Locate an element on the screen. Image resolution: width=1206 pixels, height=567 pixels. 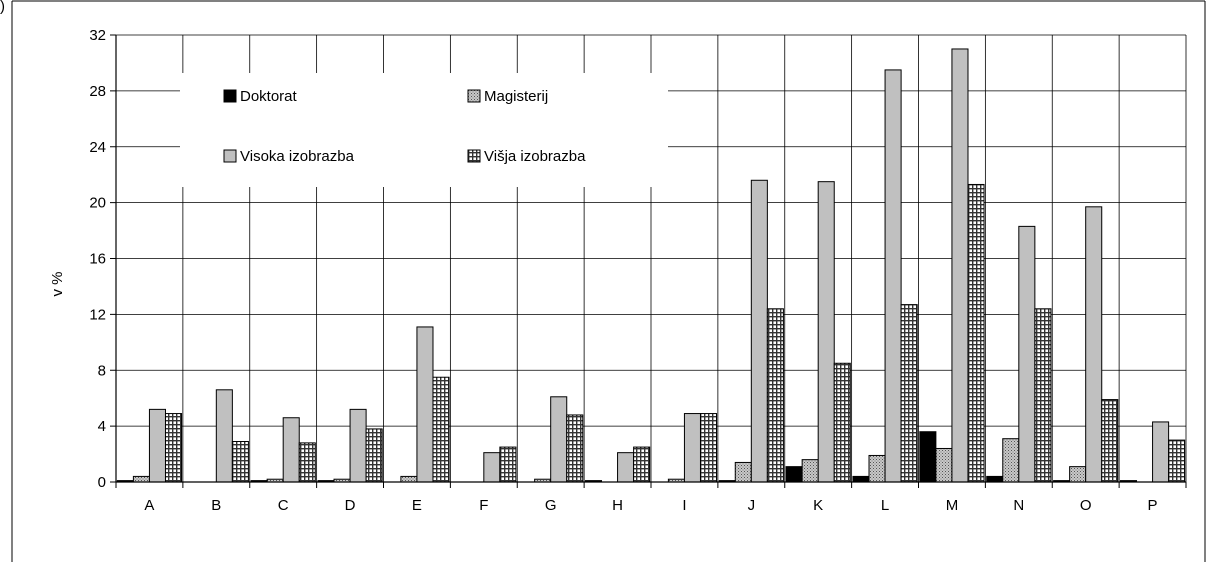
legend-swatch-magisterij is located at coordinates (474, 96).